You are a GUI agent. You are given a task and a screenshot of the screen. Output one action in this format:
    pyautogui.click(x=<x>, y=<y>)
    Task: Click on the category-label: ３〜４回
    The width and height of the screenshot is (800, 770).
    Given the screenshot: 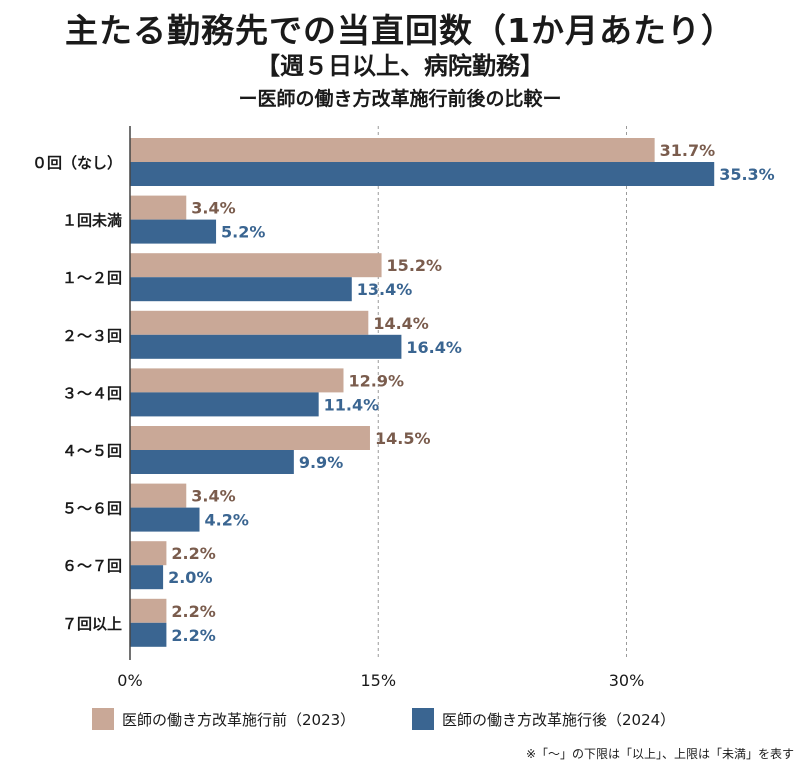 What is the action you would take?
    pyautogui.click(x=92, y=393)
    